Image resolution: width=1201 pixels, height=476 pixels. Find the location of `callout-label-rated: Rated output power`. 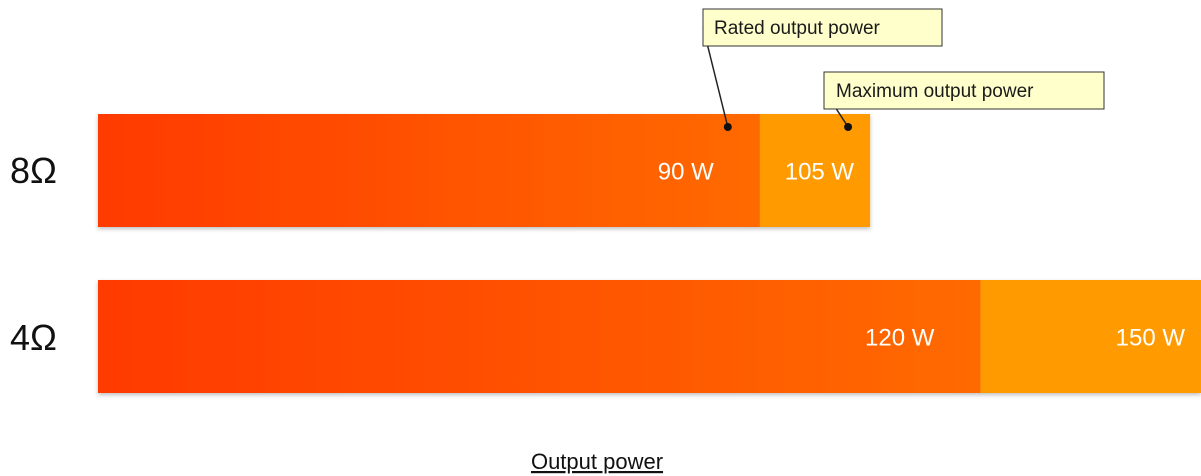

callout-label-rated: Rated output power is located at coordinates (797, 28).